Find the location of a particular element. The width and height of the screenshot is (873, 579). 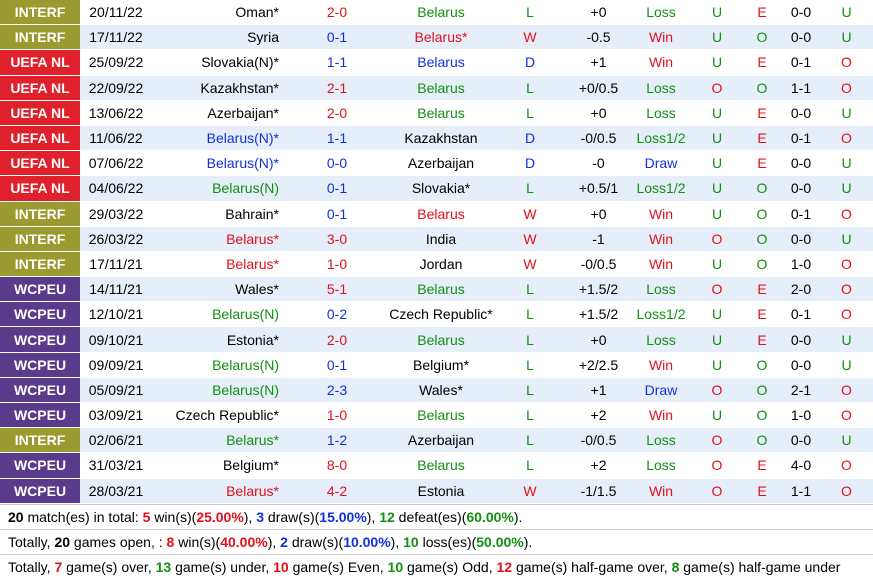

summary-text: win(s)( is located at coordinates (173, 516).